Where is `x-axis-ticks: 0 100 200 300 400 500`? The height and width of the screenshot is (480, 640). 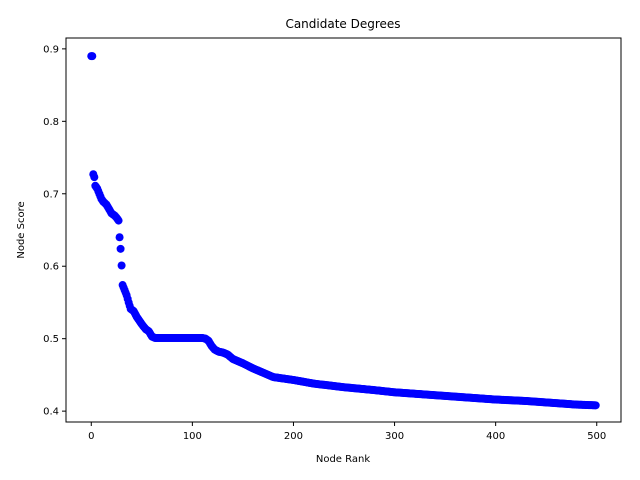
x-axis-ticks: 0 100 200 300 400 500 is located at coordinates (347, 432).